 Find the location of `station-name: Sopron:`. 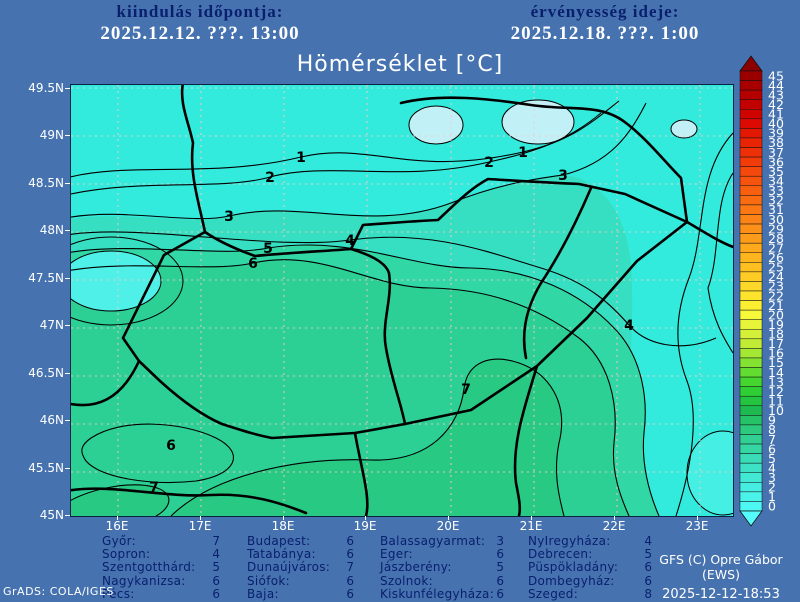

station-name: Sopron: is located at coordinates (126, 554).